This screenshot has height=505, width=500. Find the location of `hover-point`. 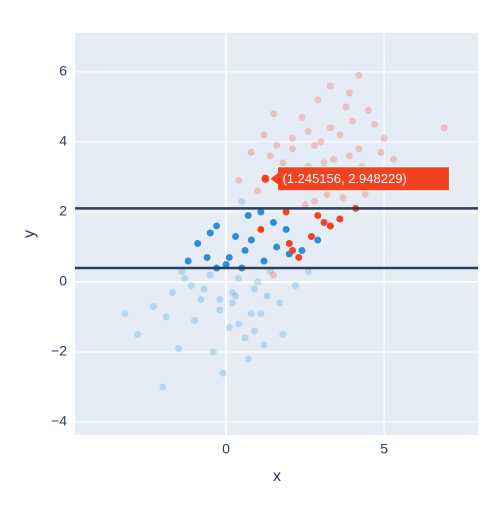

hover-point is located at coordinates (265, 178).